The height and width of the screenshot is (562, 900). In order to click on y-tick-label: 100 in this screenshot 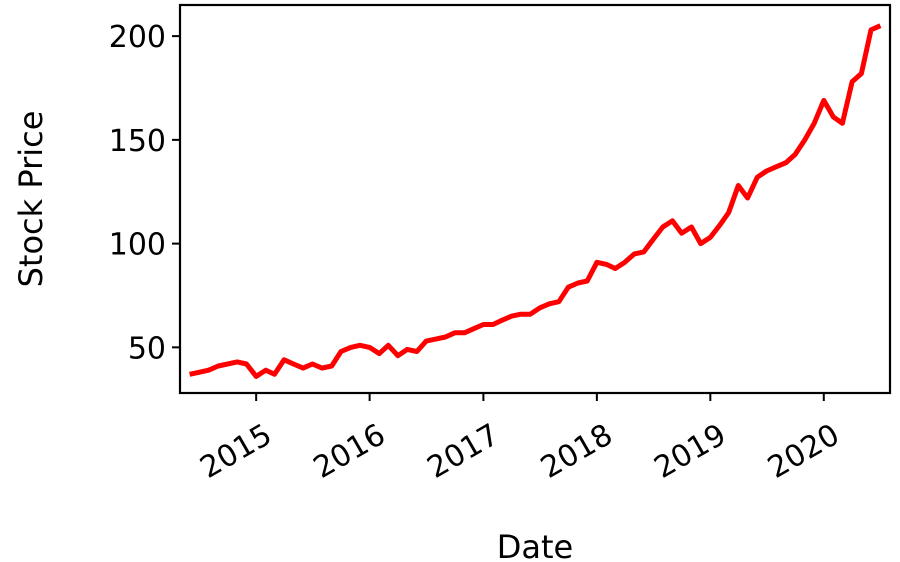, I will do `click(137, 245)`.